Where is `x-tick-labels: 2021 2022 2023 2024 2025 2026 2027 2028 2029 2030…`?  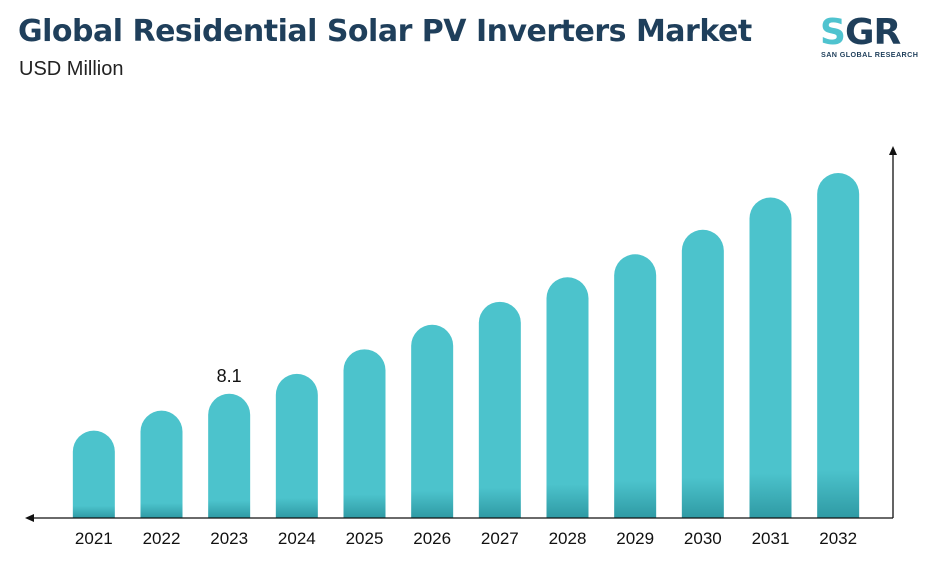
x-tick-labels: 2021 2022 2023 2024 2025 2026 2027 2028 2029 2030… is located at coordinates (466, 538).